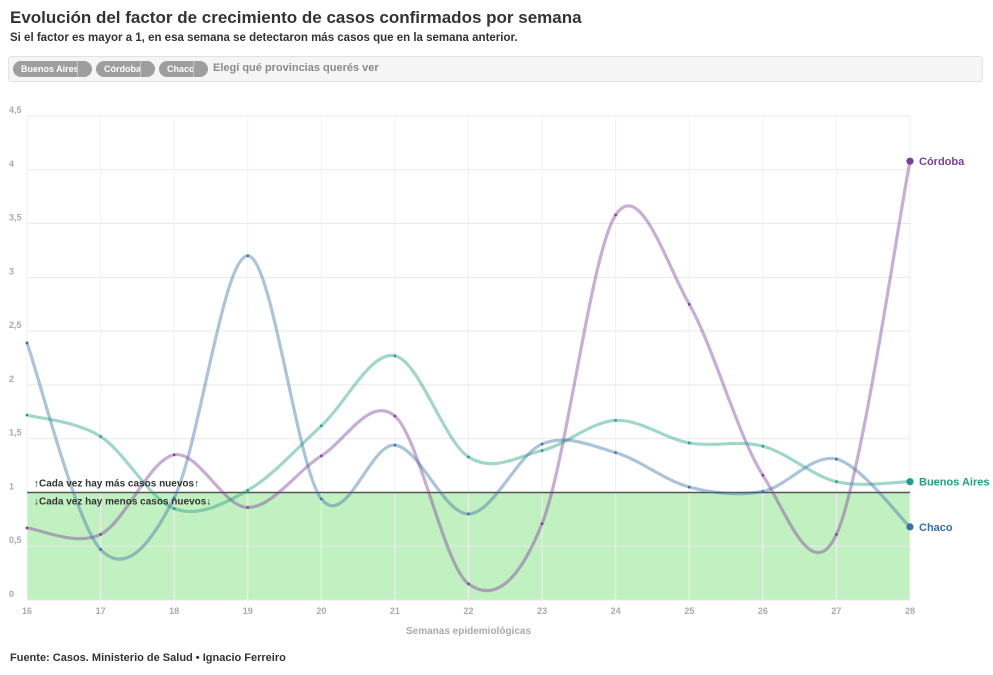 This screenshot has height=675, width=993. What do you see at coordinates (616, 611) in the screenshot?
I see `x-tick-label: 24` at bounding box center [616, 611].